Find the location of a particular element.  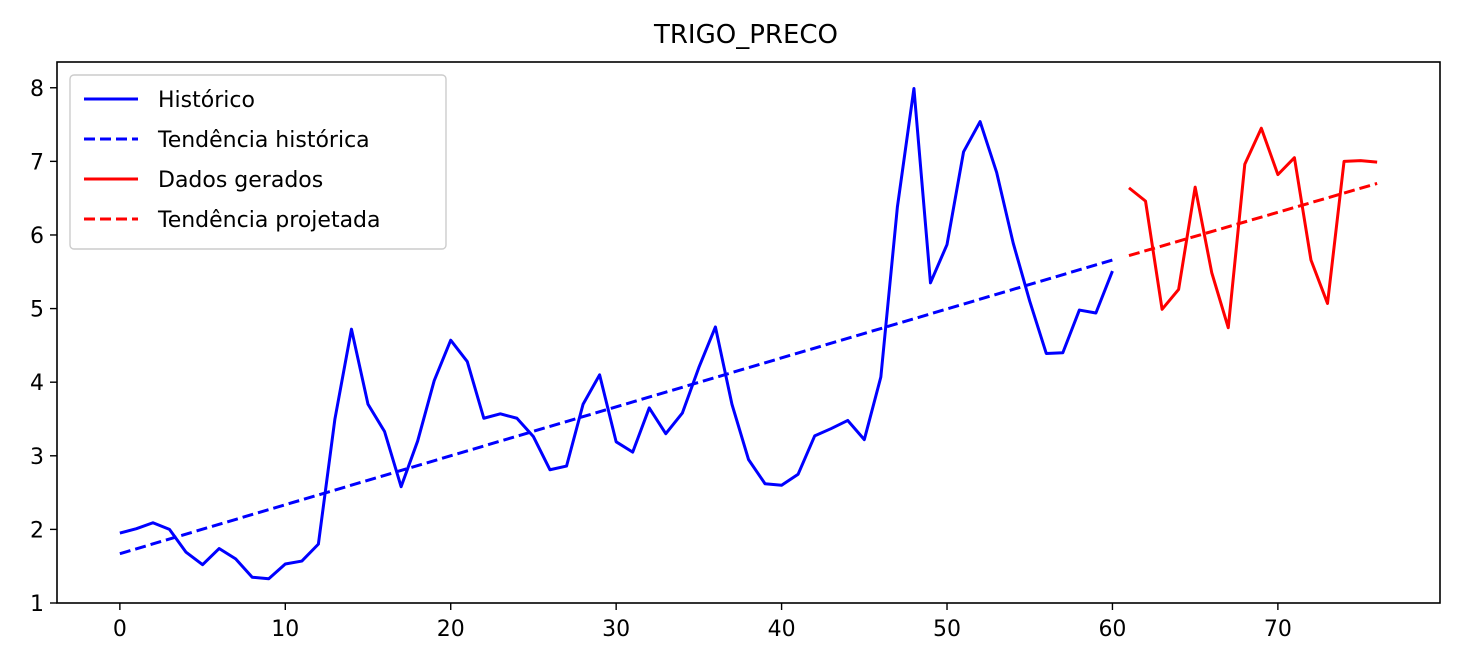

x-tick-label: 30 is located at coordinates (616, 629).